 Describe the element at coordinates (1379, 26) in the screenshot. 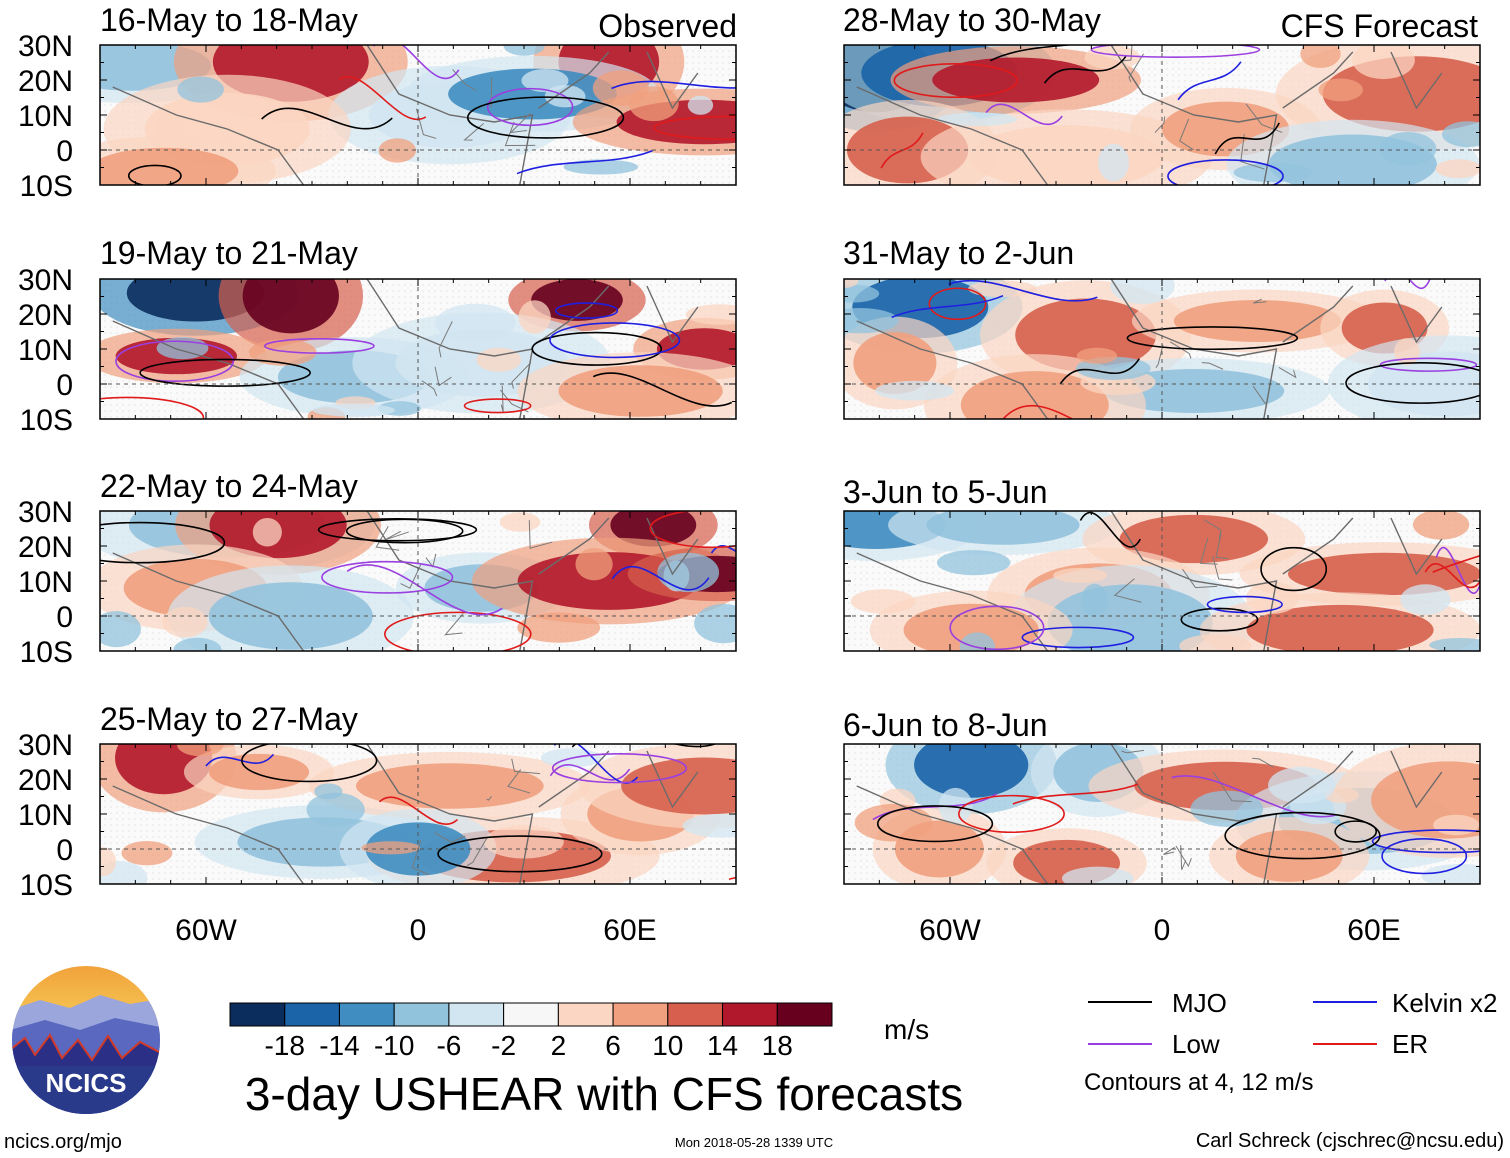

I see `forecast-label: CFS Forecast` at that location.